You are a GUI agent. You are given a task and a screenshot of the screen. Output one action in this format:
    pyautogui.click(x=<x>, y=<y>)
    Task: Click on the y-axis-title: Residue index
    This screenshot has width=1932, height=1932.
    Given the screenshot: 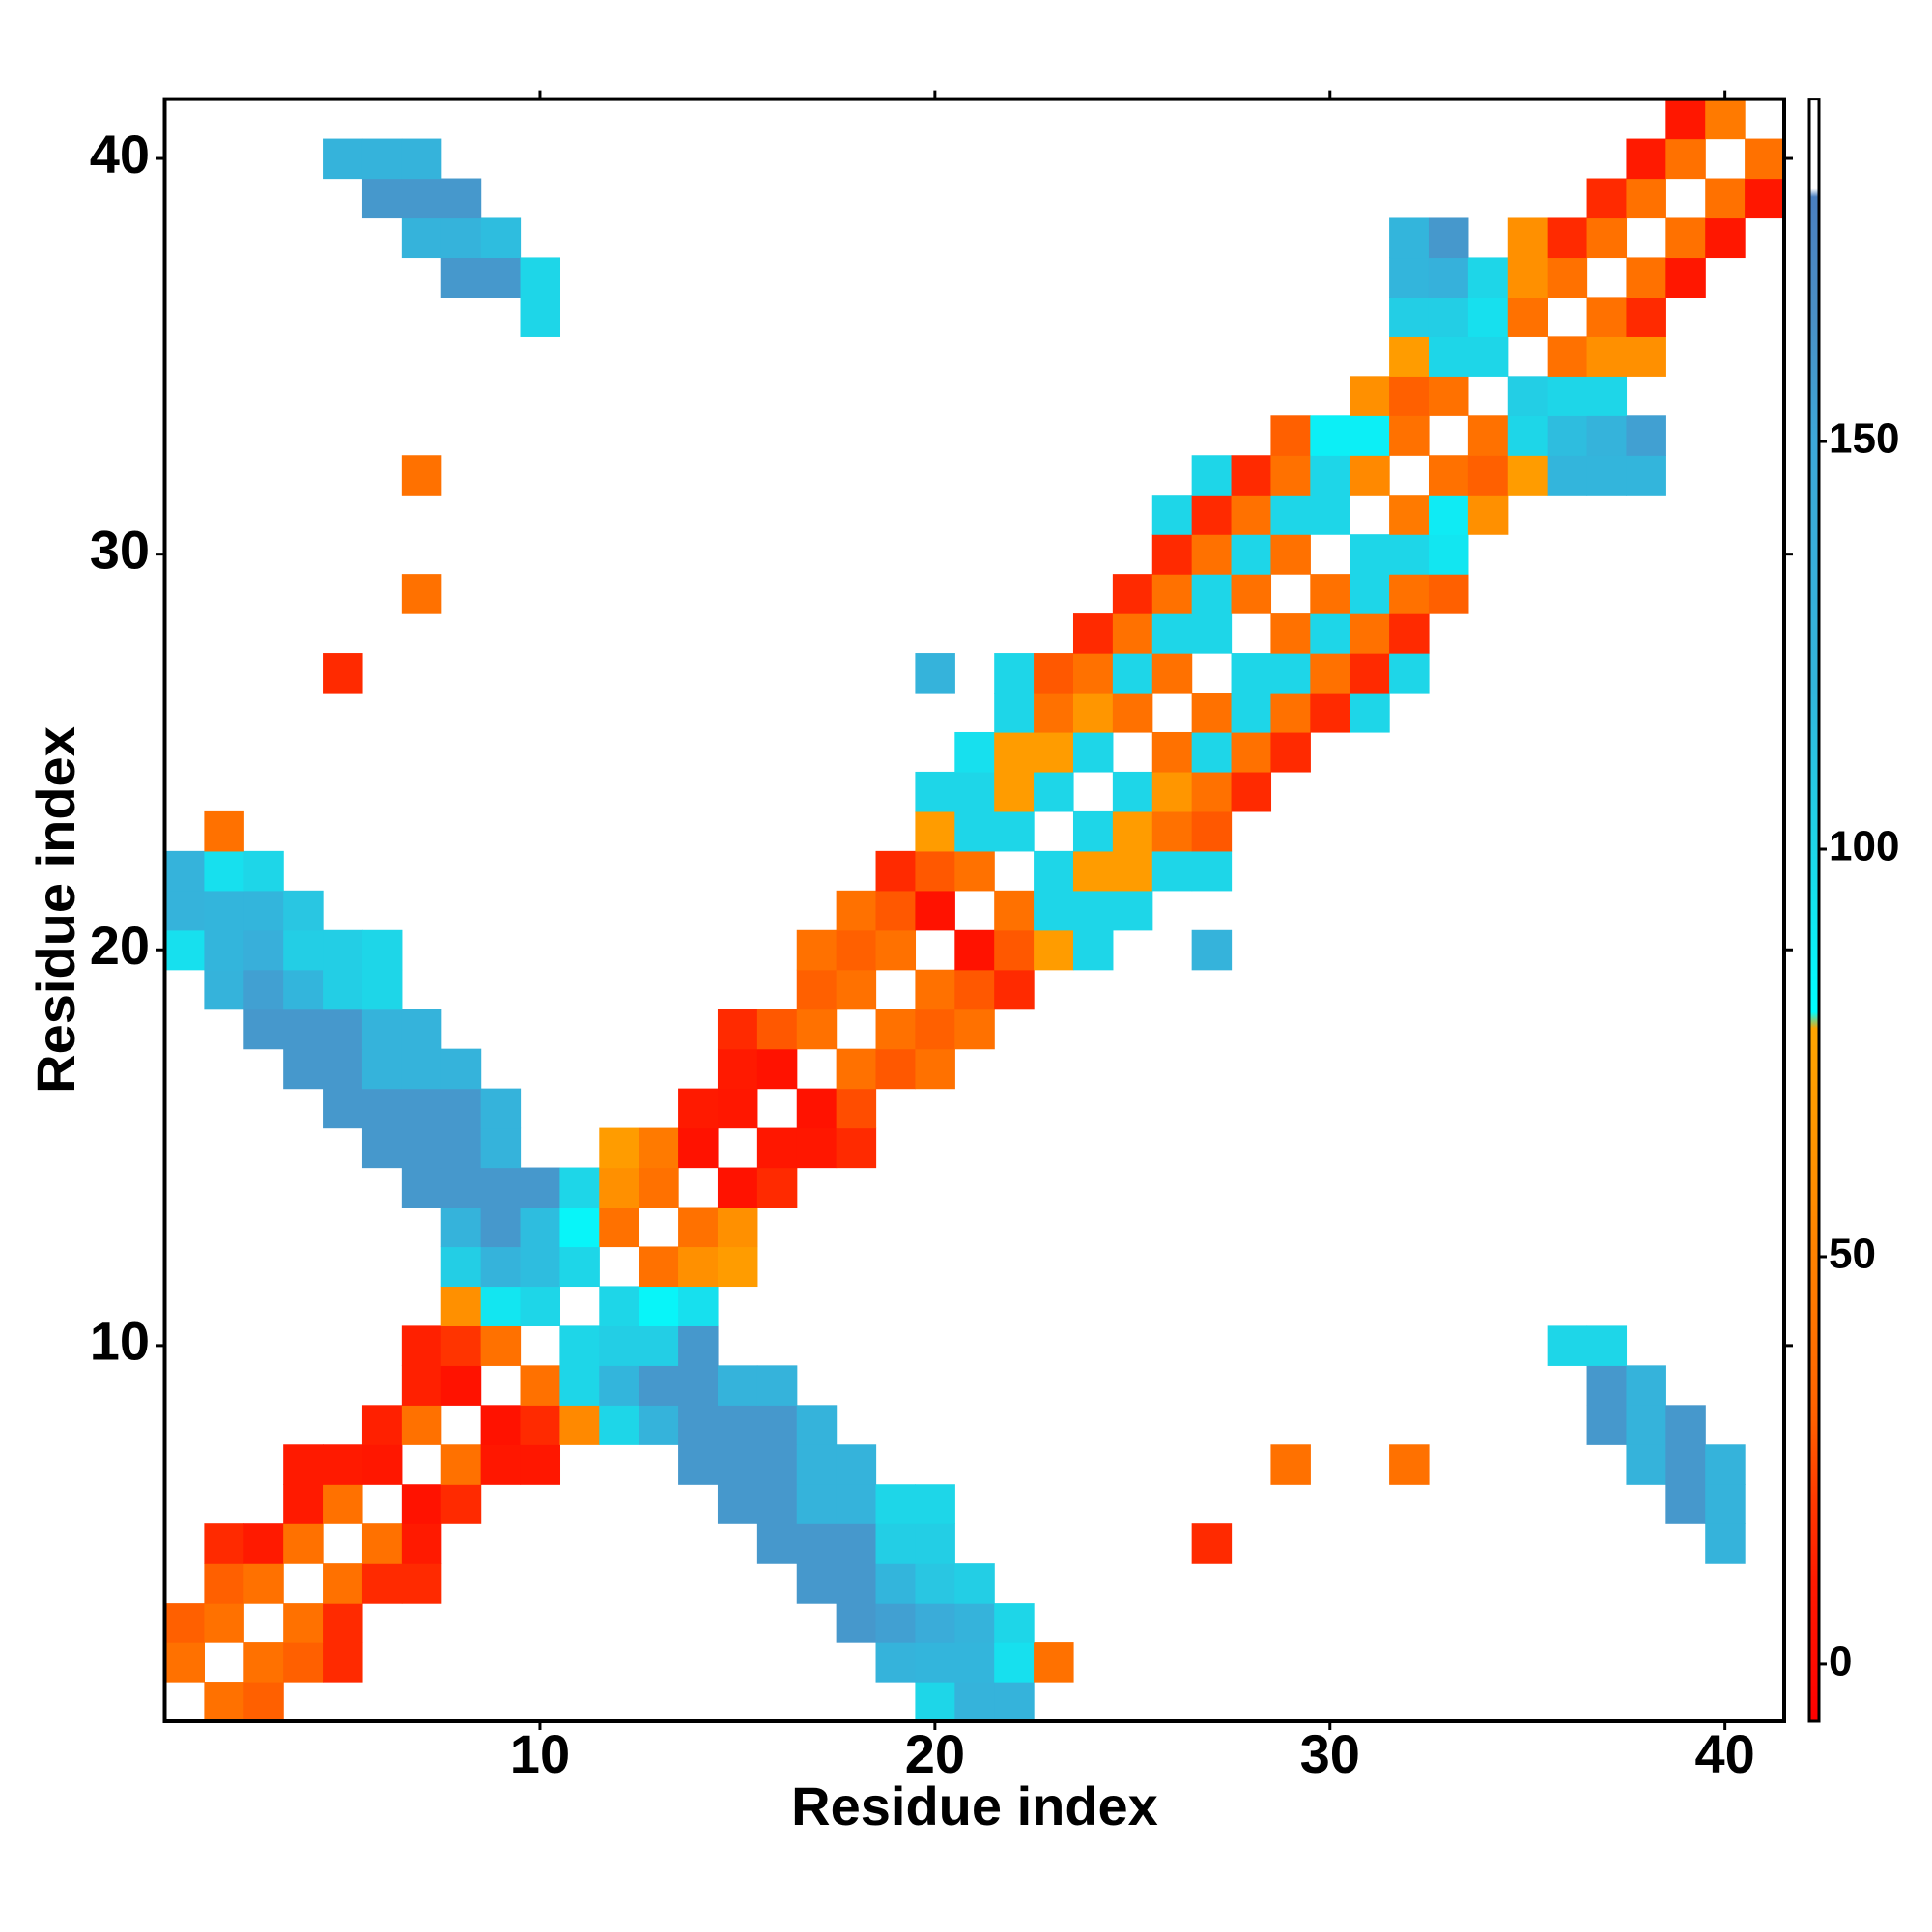 What is the action you would take?
    pyautogui.click(x=55, y=910)
    